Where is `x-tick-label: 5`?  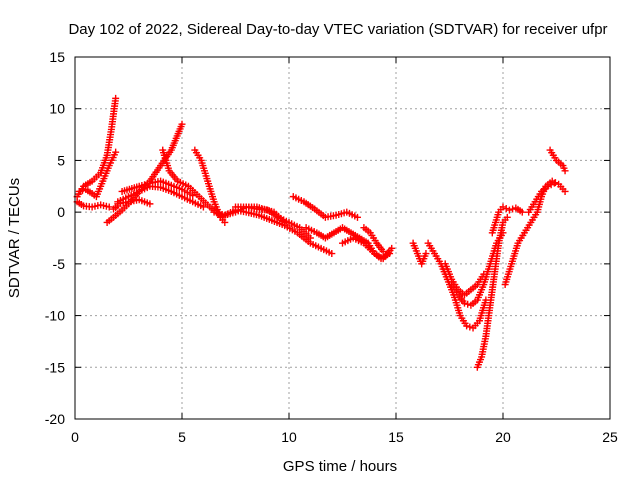 x-tick-label: 5 is located at coordinates (182, 437).